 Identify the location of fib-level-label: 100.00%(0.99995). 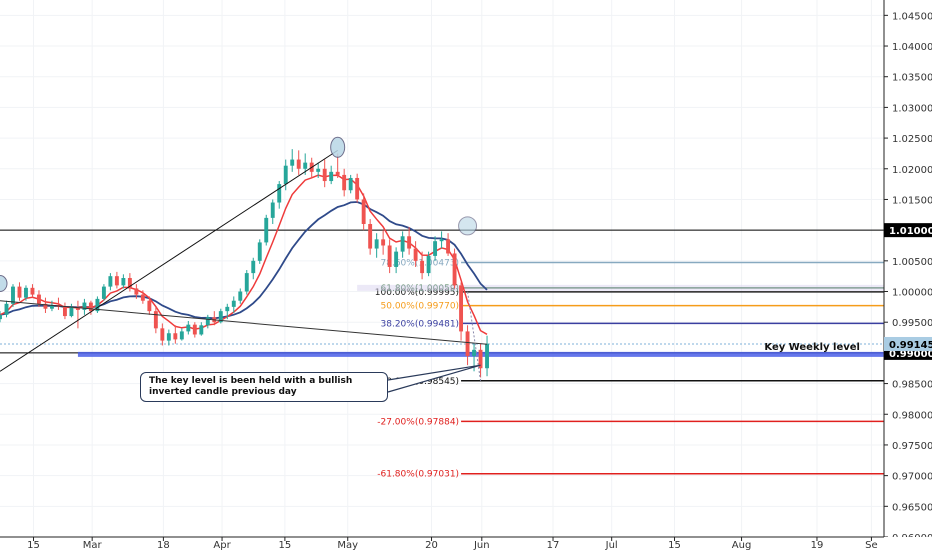
(417, 293).